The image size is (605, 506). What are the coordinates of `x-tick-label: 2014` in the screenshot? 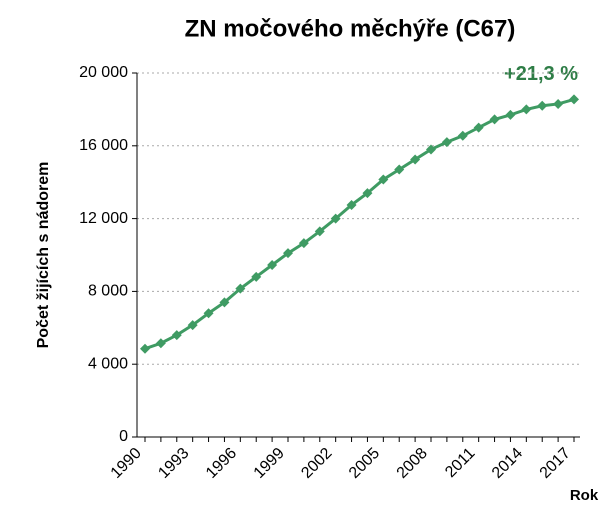 It's located at (507, 463).